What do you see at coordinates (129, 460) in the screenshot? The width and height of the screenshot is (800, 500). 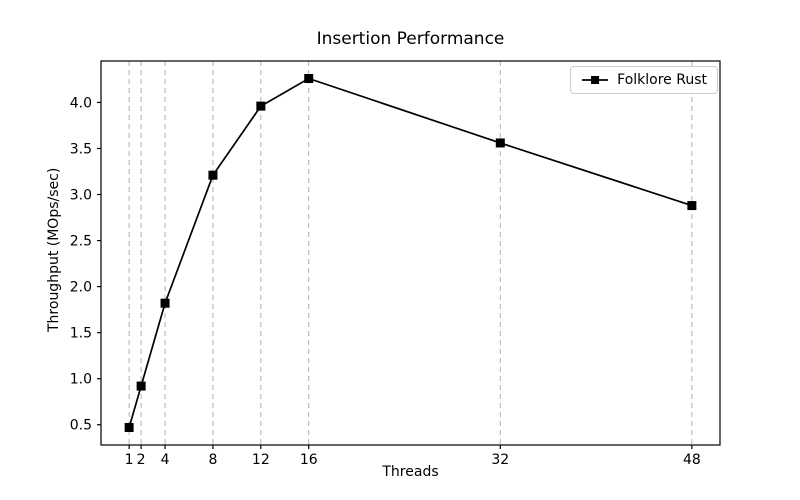 I see `x-tick-label: 1` at bounding box center [129, 460].